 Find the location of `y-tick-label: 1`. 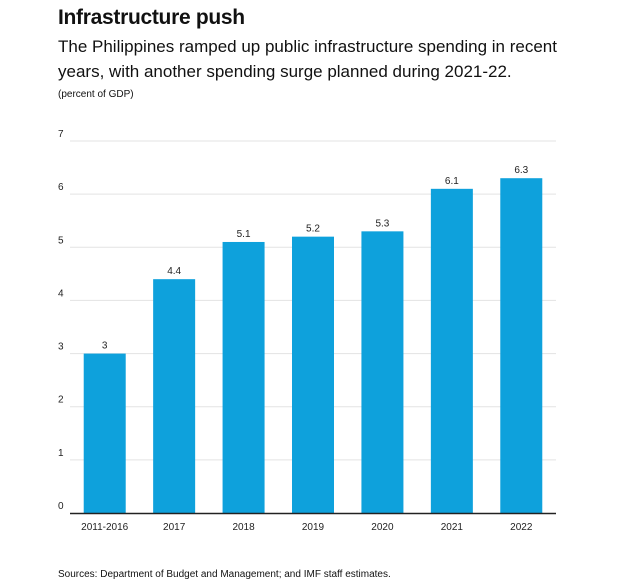

y-tick-label: 1 is located at coordinates (61, 453).